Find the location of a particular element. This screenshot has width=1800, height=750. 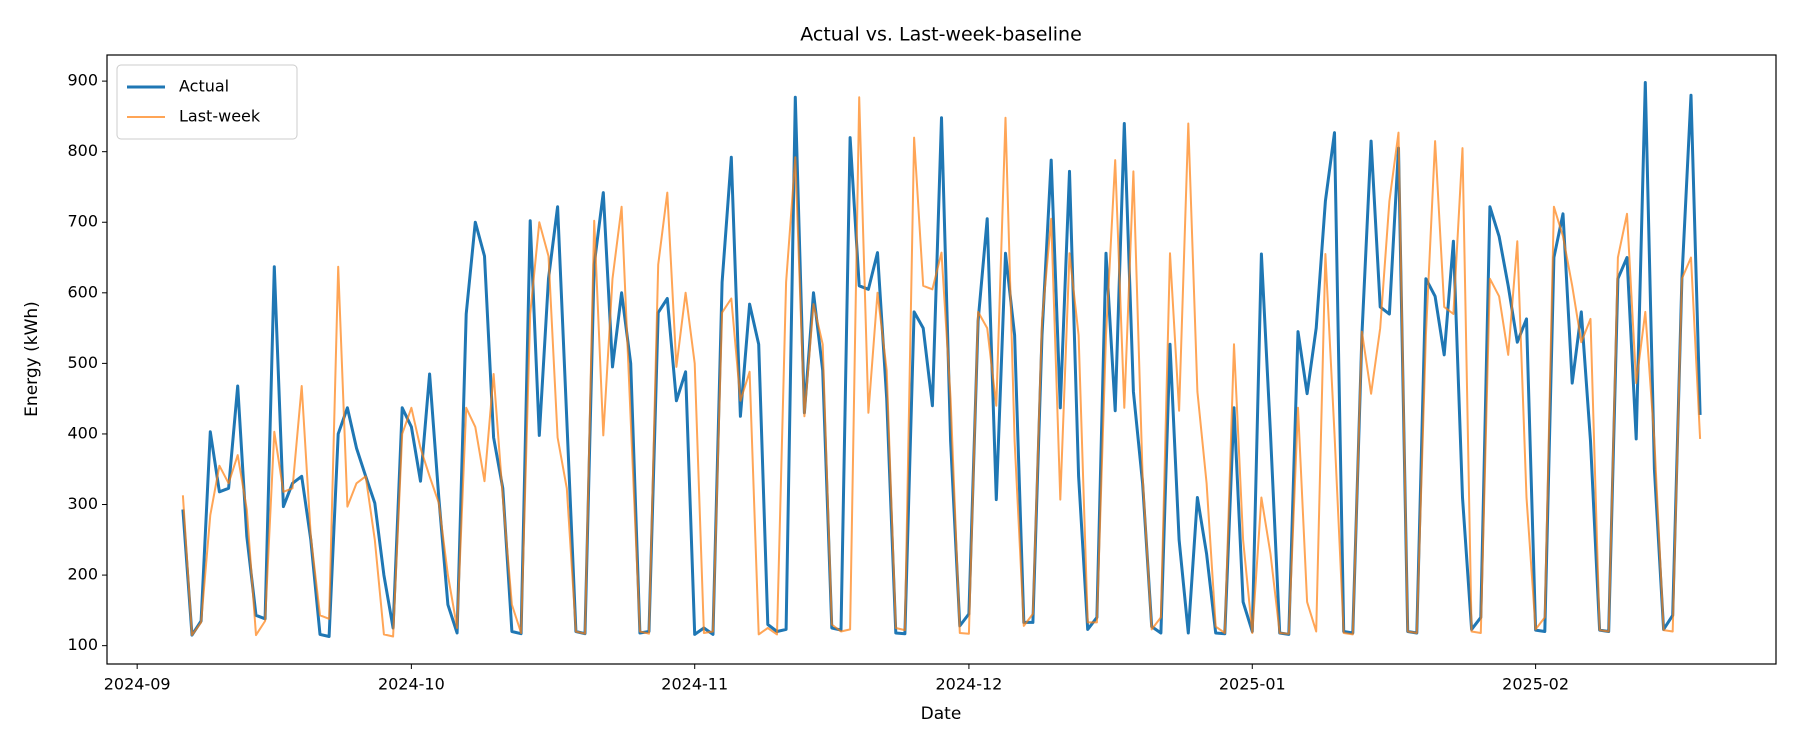

x-axis-label: Date is located at coordinates (941, 714).